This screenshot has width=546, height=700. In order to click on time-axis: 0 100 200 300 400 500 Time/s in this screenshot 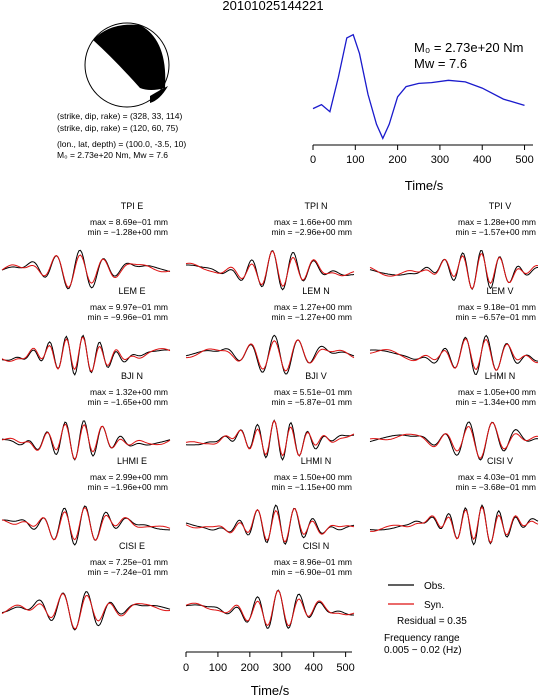, I will do `click(269, 674)`.